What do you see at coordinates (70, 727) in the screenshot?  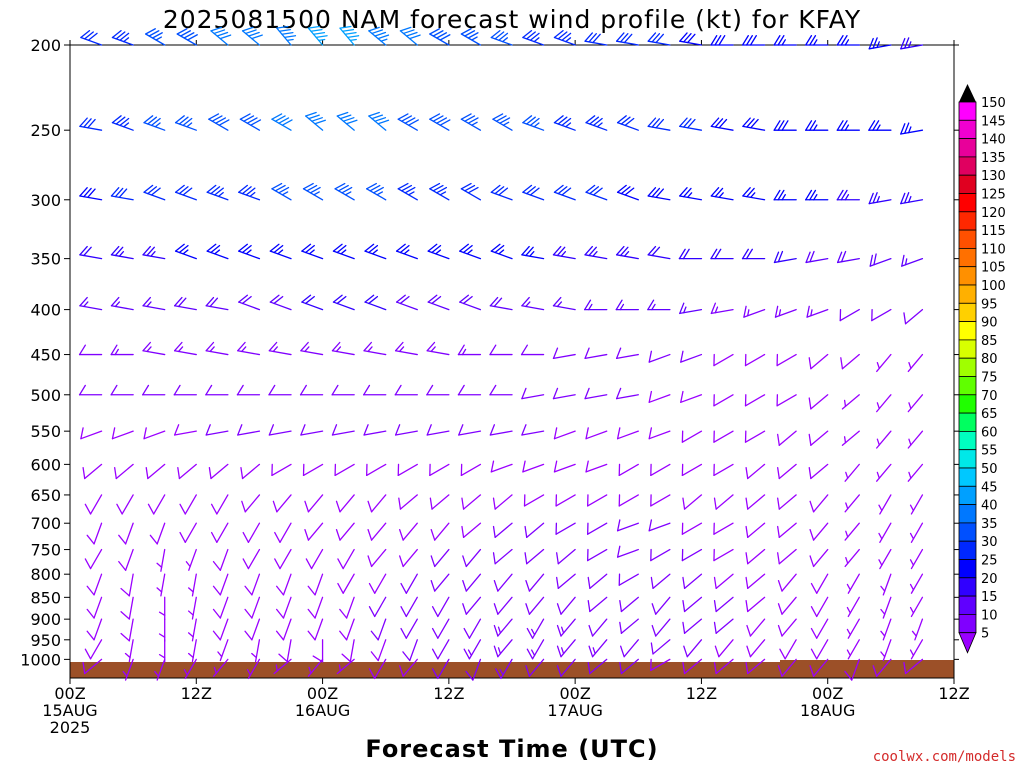 I see `x-tick-label: 2025` at bounding box center [70, 727].